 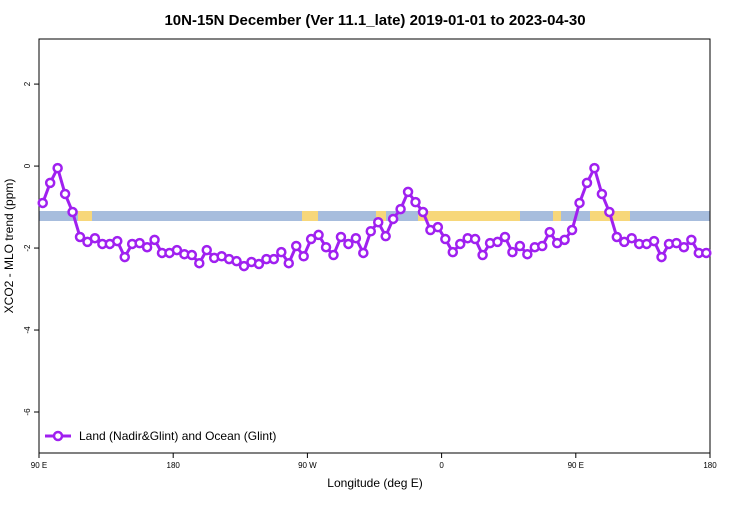 I want to click on x-tick-label: 0, so click(x=441, y=465).